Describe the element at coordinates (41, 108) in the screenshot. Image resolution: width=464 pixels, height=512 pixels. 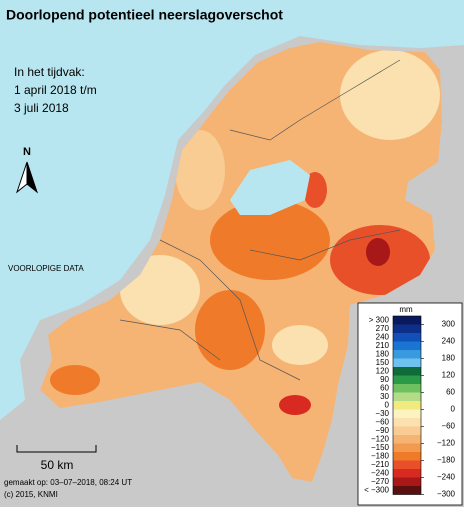
I see `period-line: 3 juli 2018` at that location.